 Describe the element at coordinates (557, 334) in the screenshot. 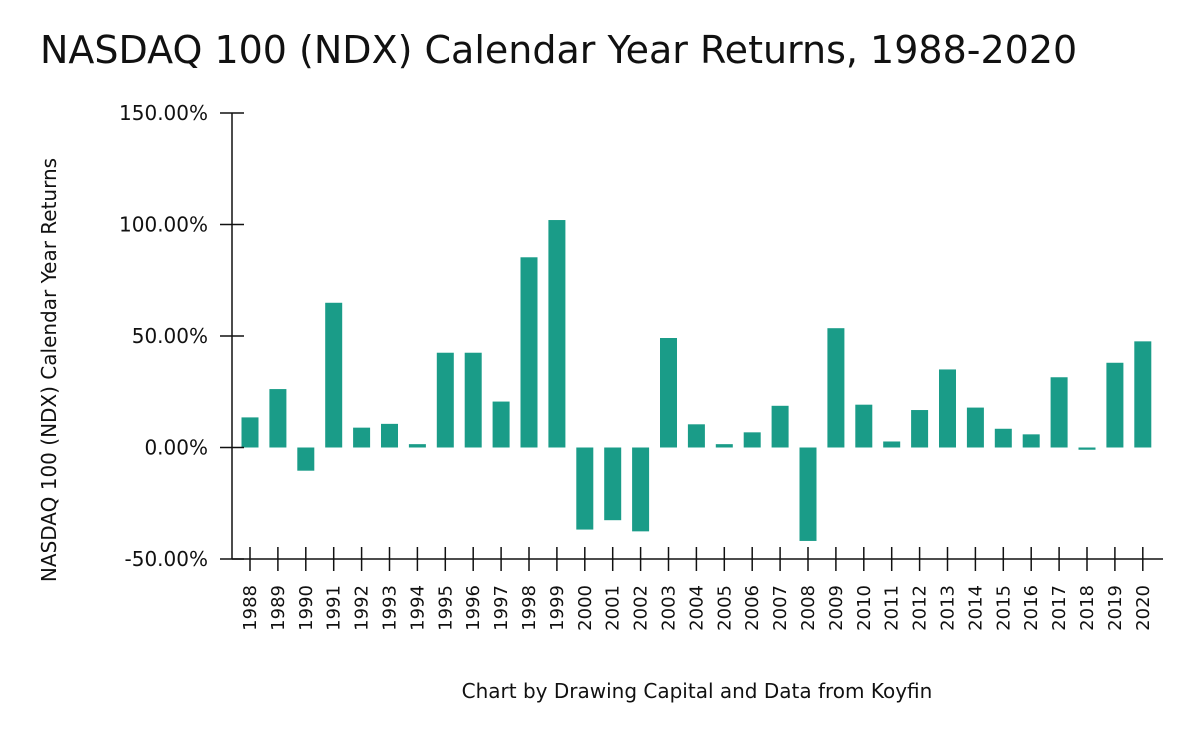

I see `bar-1999` at that location.